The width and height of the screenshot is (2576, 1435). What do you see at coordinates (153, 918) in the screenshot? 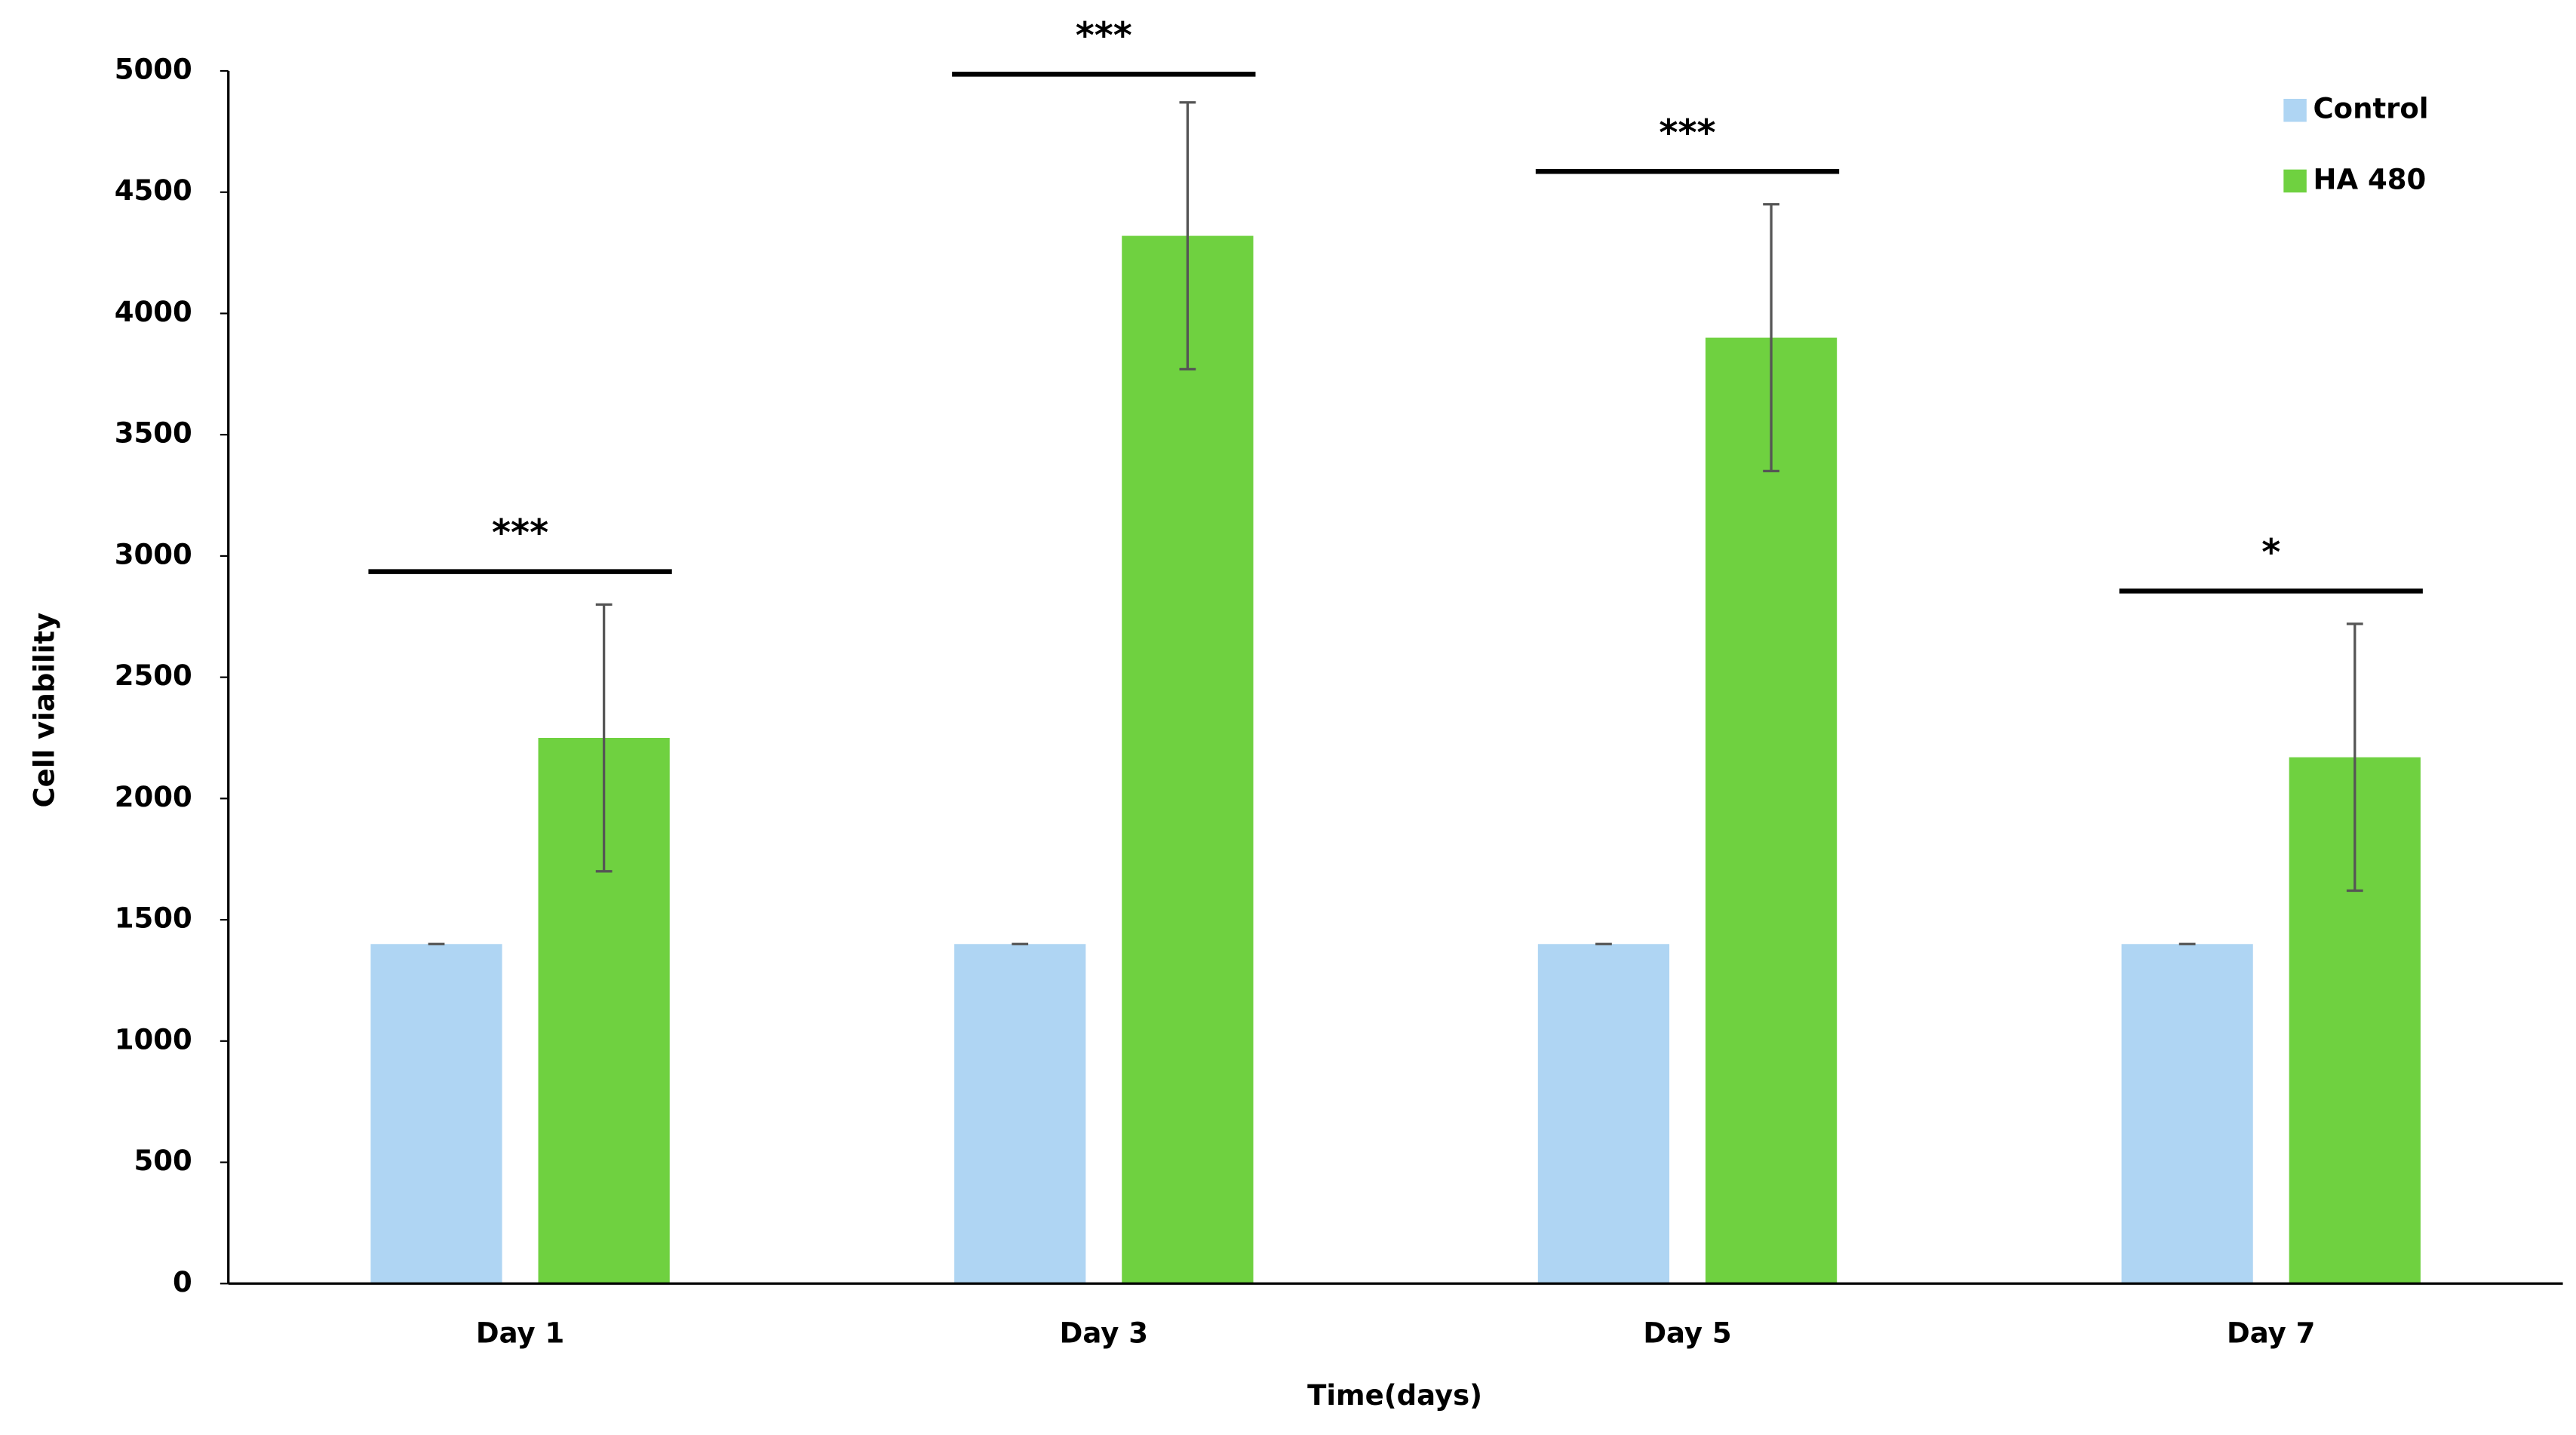
I see `y-tick-label: 1500` at bounding box center [153, 918].